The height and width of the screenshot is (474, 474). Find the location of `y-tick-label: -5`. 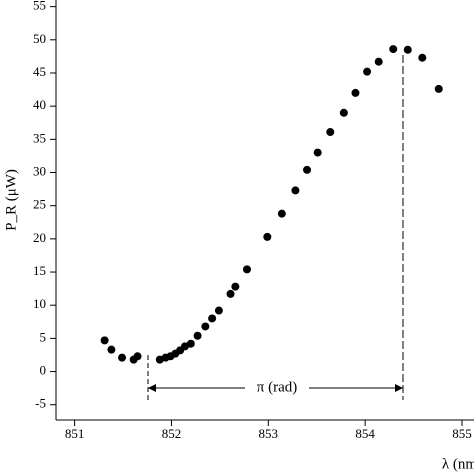

y-tick-label: -5 is located at coordinates (40, 403).